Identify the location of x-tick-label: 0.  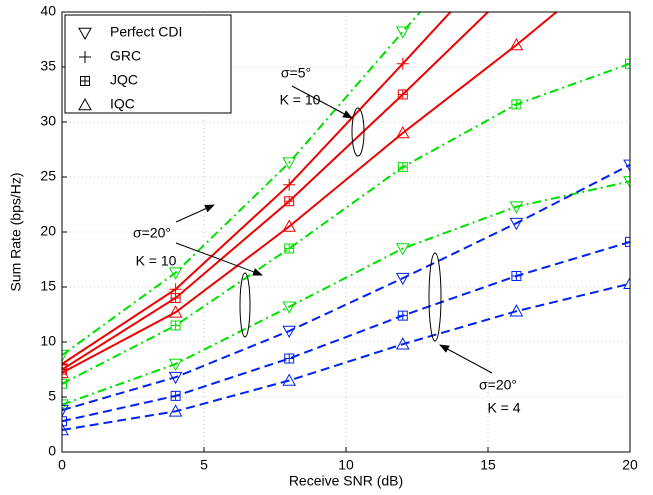
(62, 465).